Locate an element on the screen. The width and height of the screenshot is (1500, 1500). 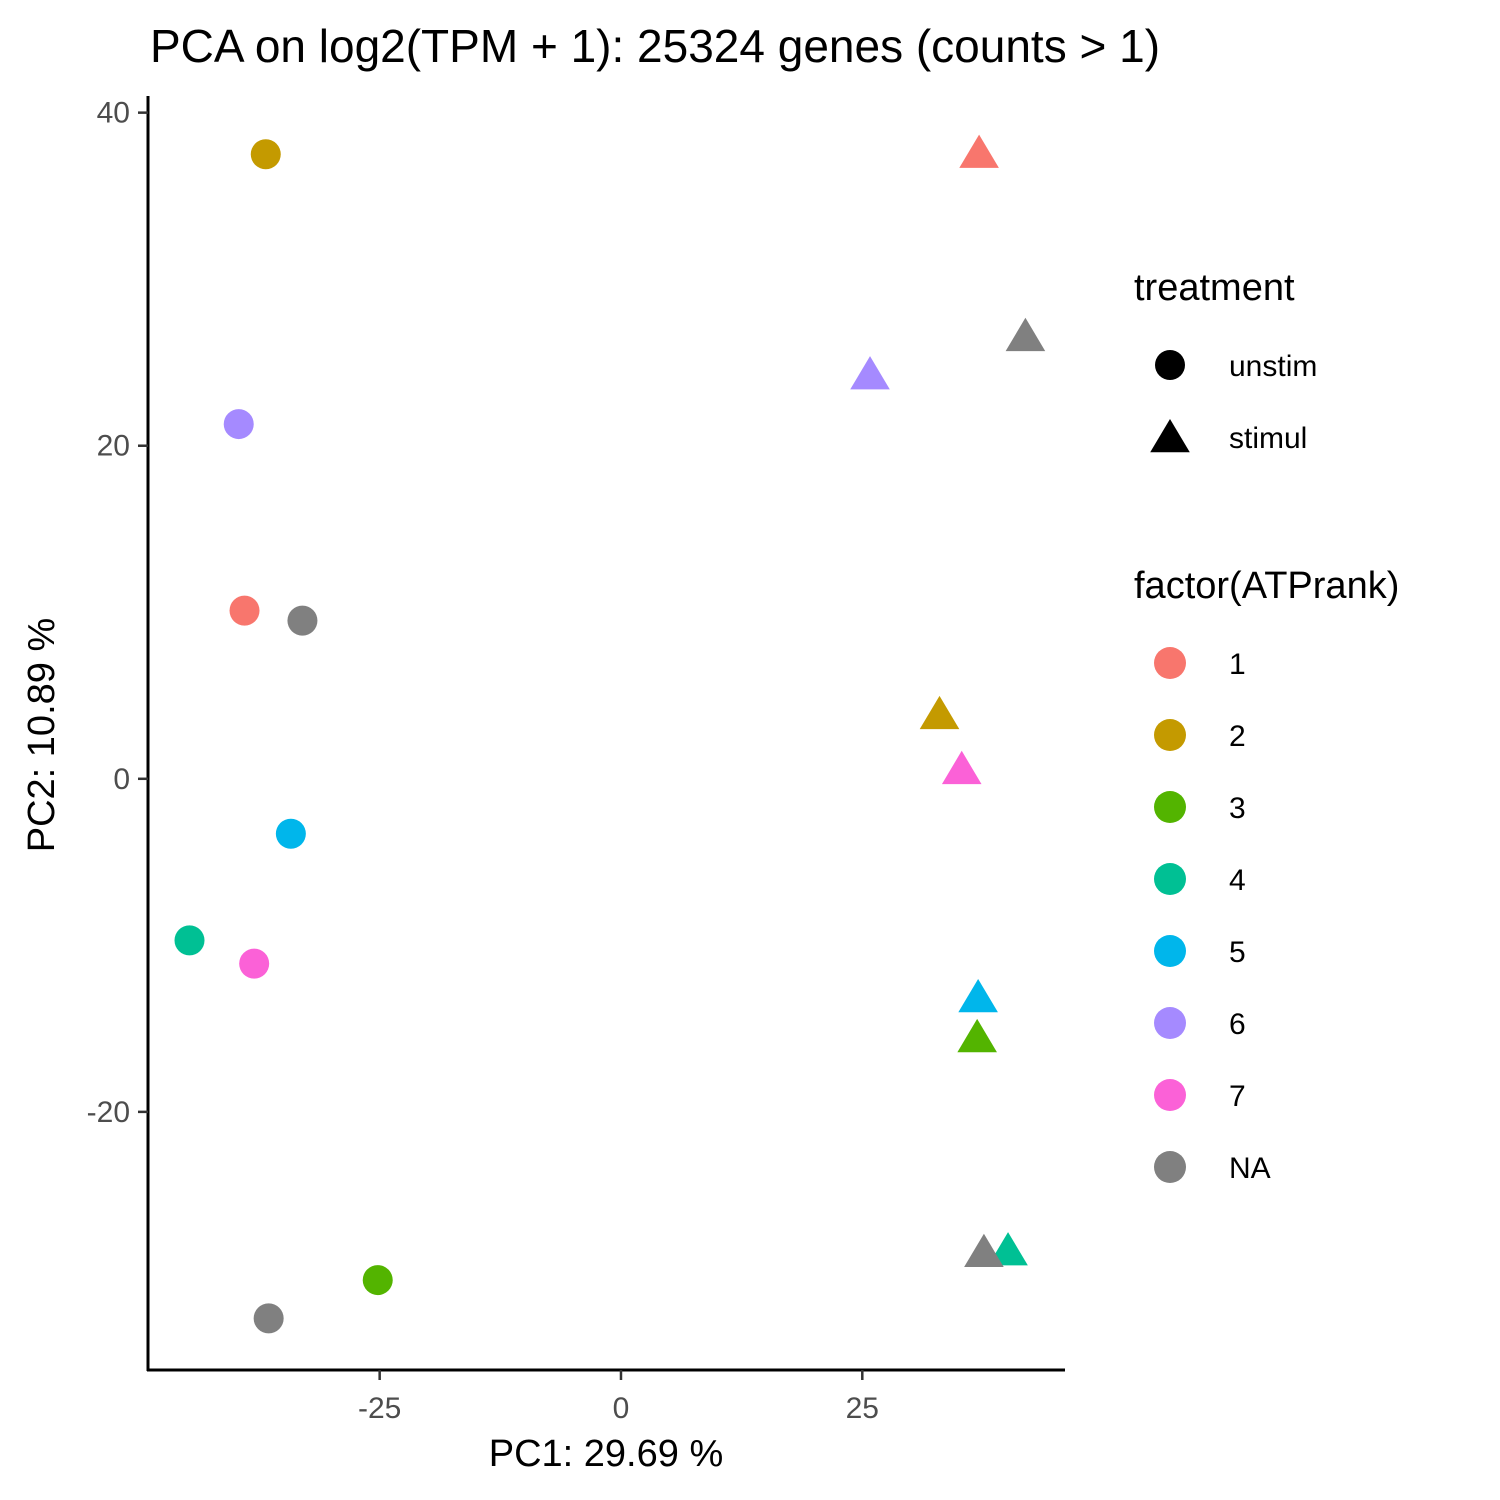
legend-key-rank-NA is located at coordinates (1170, 1167).